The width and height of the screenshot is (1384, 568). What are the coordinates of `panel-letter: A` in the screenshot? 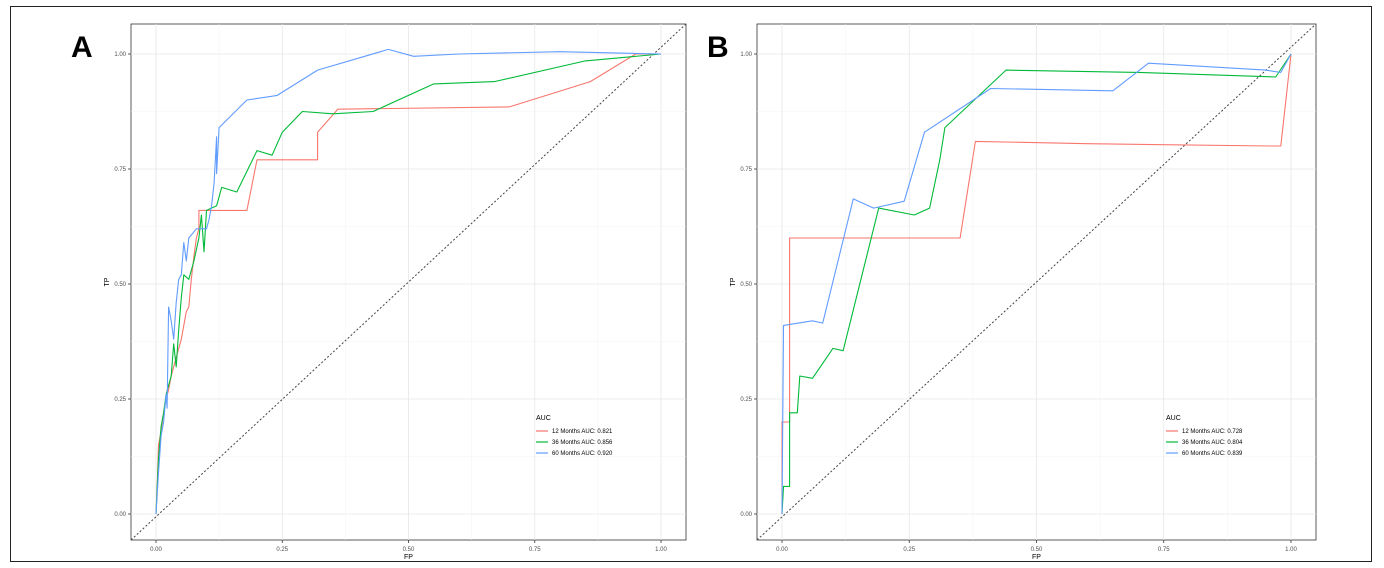 It's located at (82, 47).